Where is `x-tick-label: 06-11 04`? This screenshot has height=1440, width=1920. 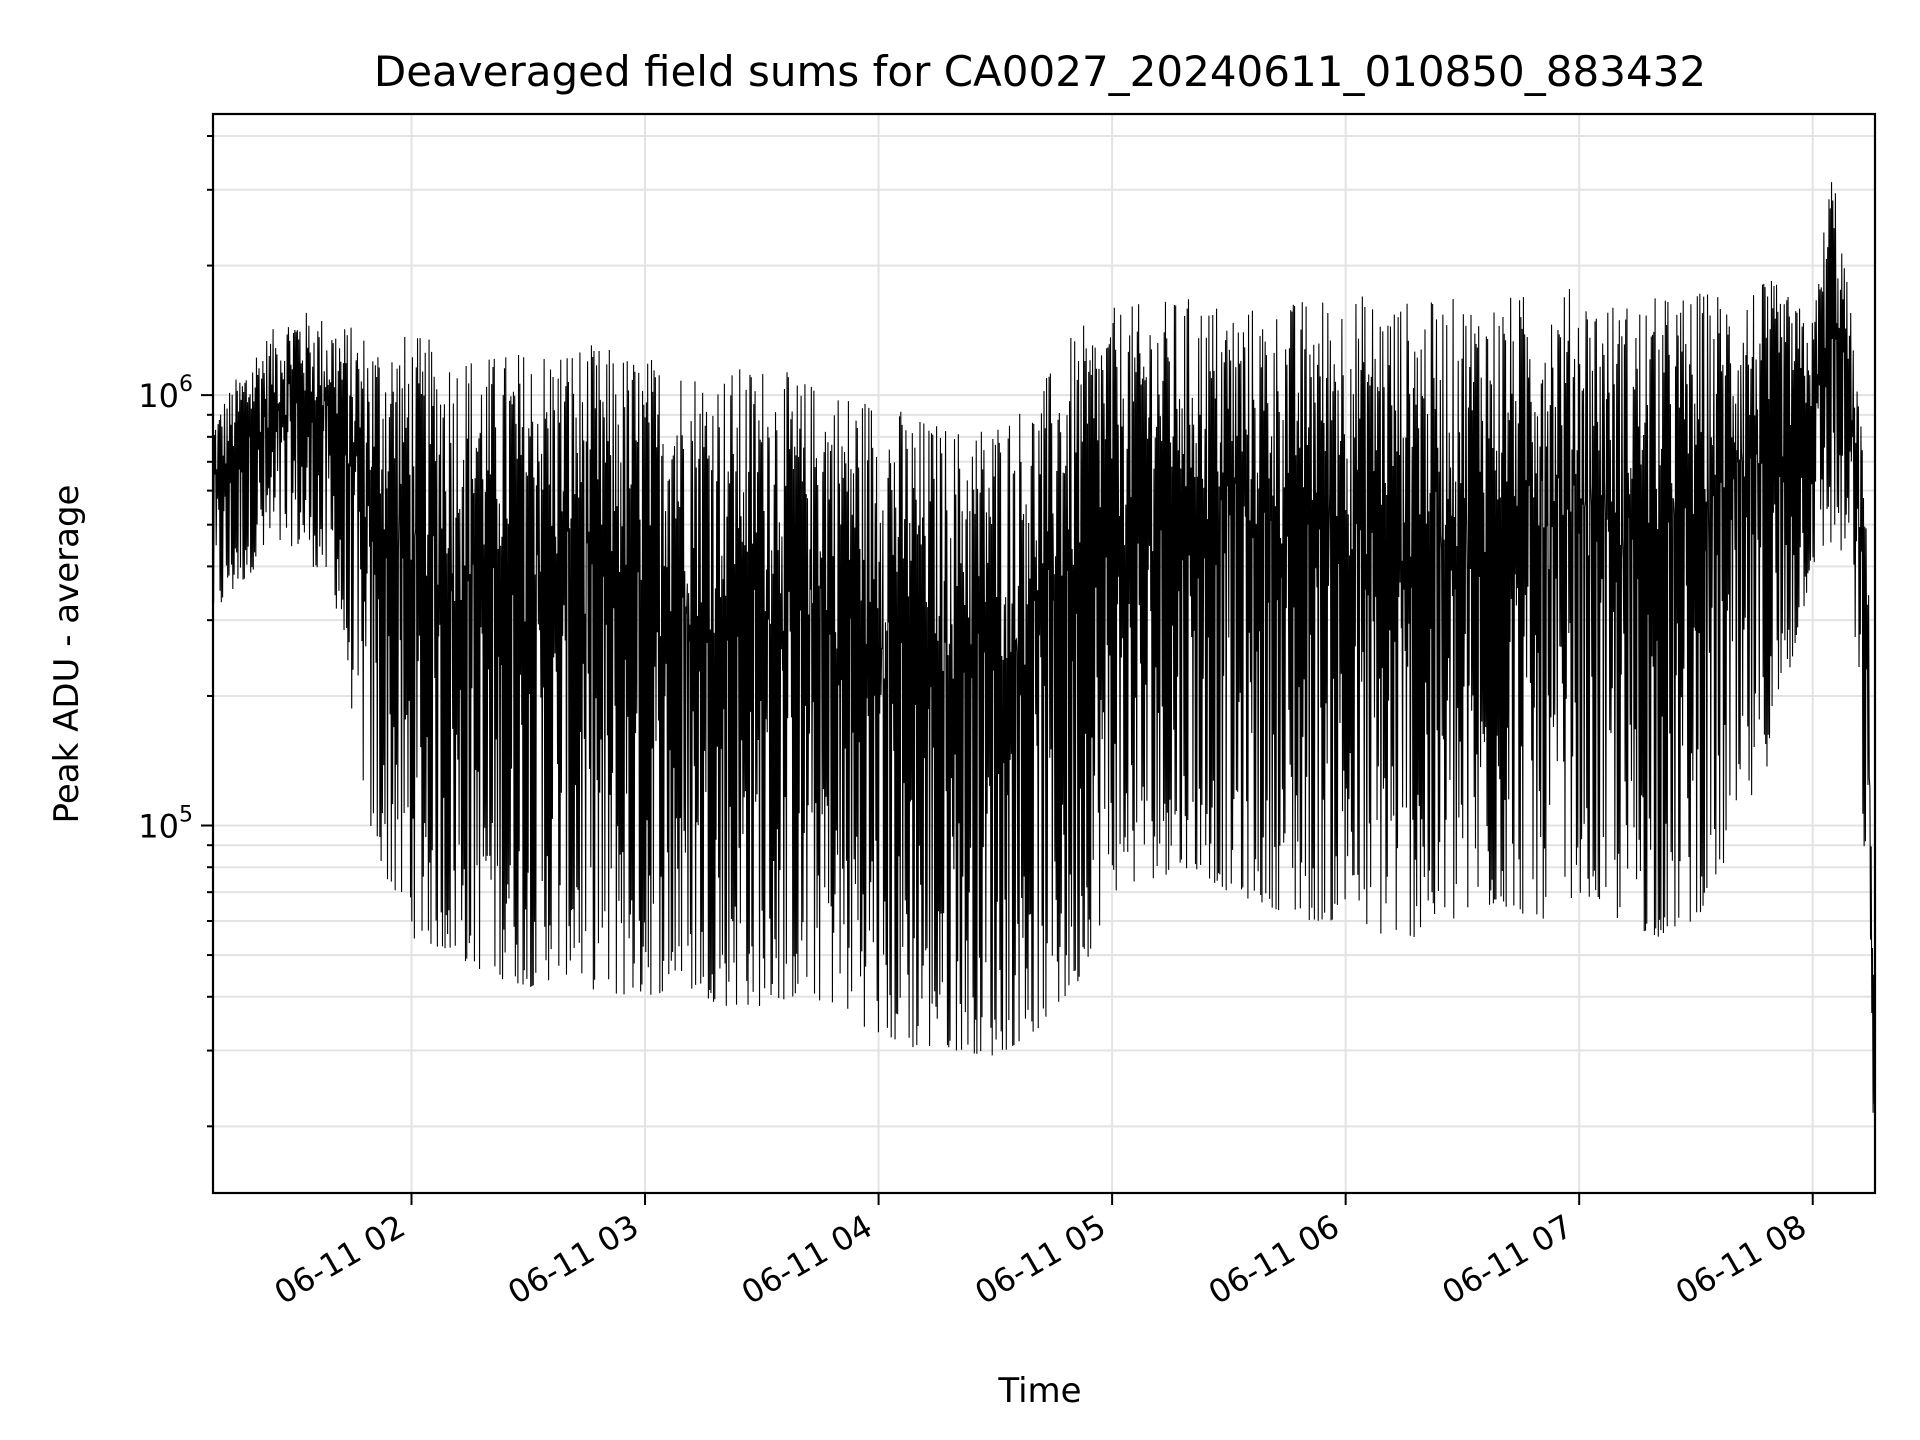 x-tick-label: 06-11 04 is located at coordinates (807, 1259).